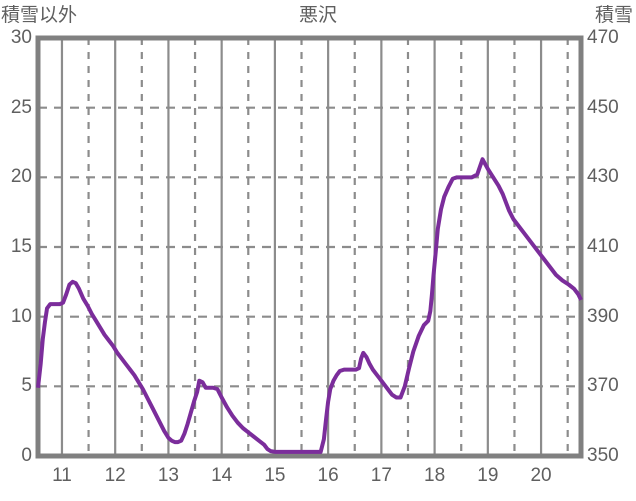 The height and width of the screenshot is (501, 636). I want to click on y-tick-label-right: 350, so click(603, 455).